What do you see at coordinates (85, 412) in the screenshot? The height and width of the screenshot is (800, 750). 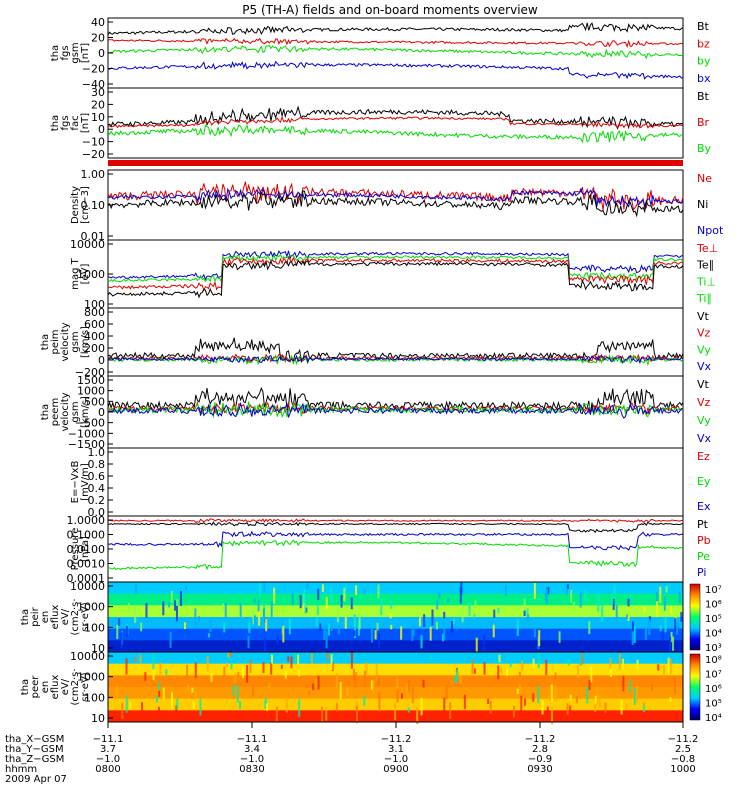 I see `y-axis-label: [km/s]` at bounding box center [85, 412].